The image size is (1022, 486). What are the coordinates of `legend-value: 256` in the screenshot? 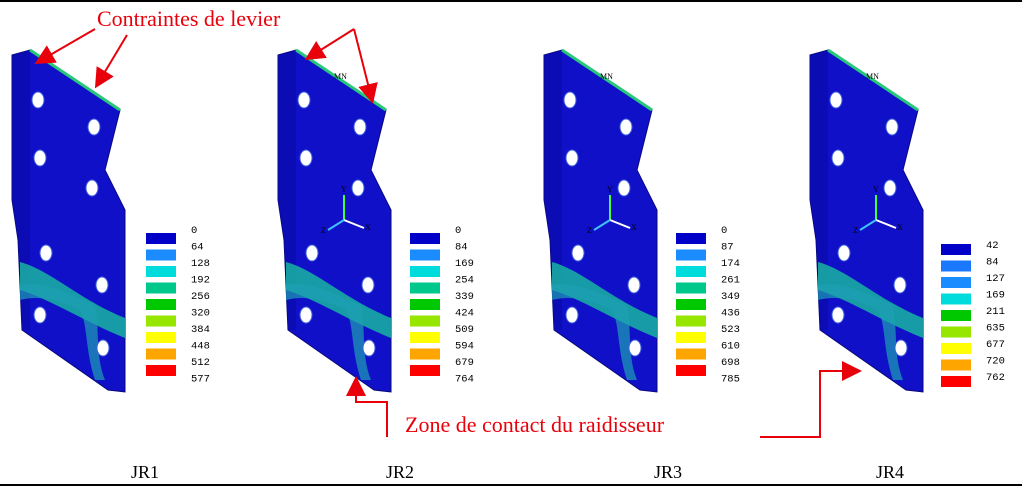 It's located at (200, 297).